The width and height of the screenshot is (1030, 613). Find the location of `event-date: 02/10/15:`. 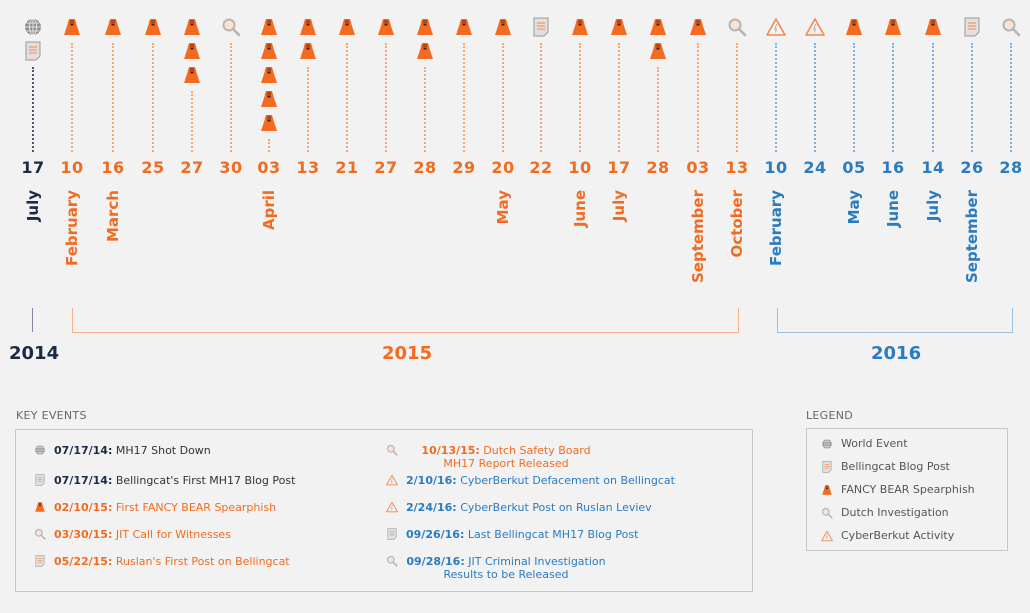

event-date: 02/10/15: is located at coordinates (83, 507).